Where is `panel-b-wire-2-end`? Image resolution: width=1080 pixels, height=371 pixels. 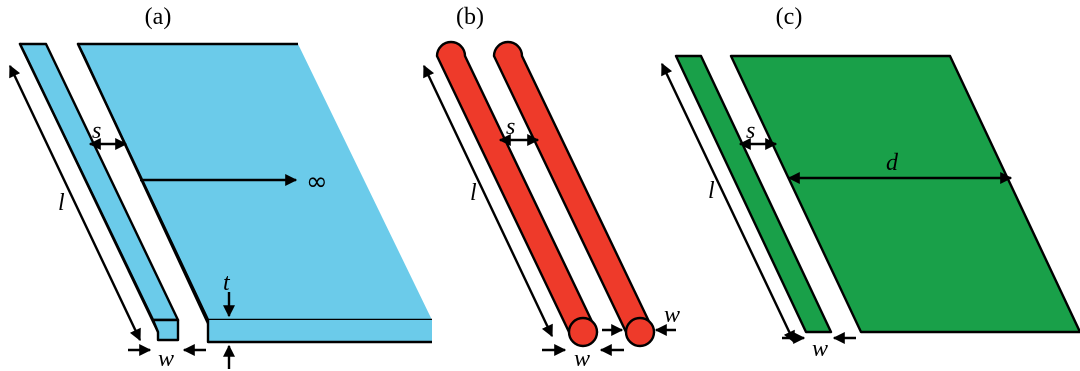 panel-b-wire-2-end is located at coordinates (640, 332).